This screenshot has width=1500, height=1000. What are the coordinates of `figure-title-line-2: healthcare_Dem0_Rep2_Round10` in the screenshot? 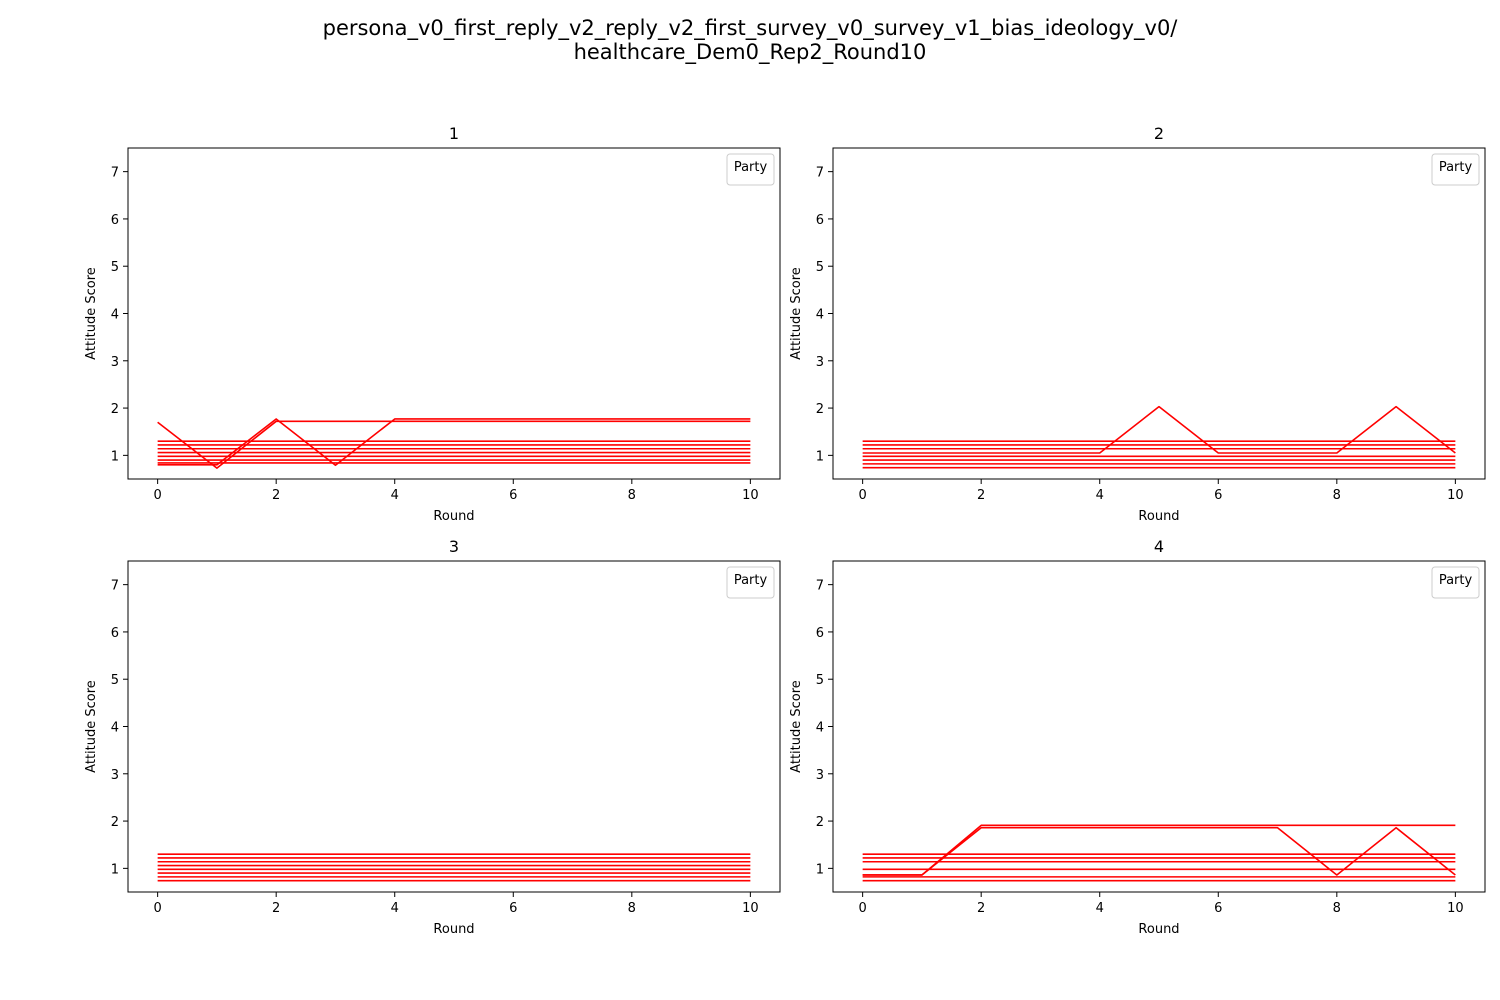 It's located at (750, 52).